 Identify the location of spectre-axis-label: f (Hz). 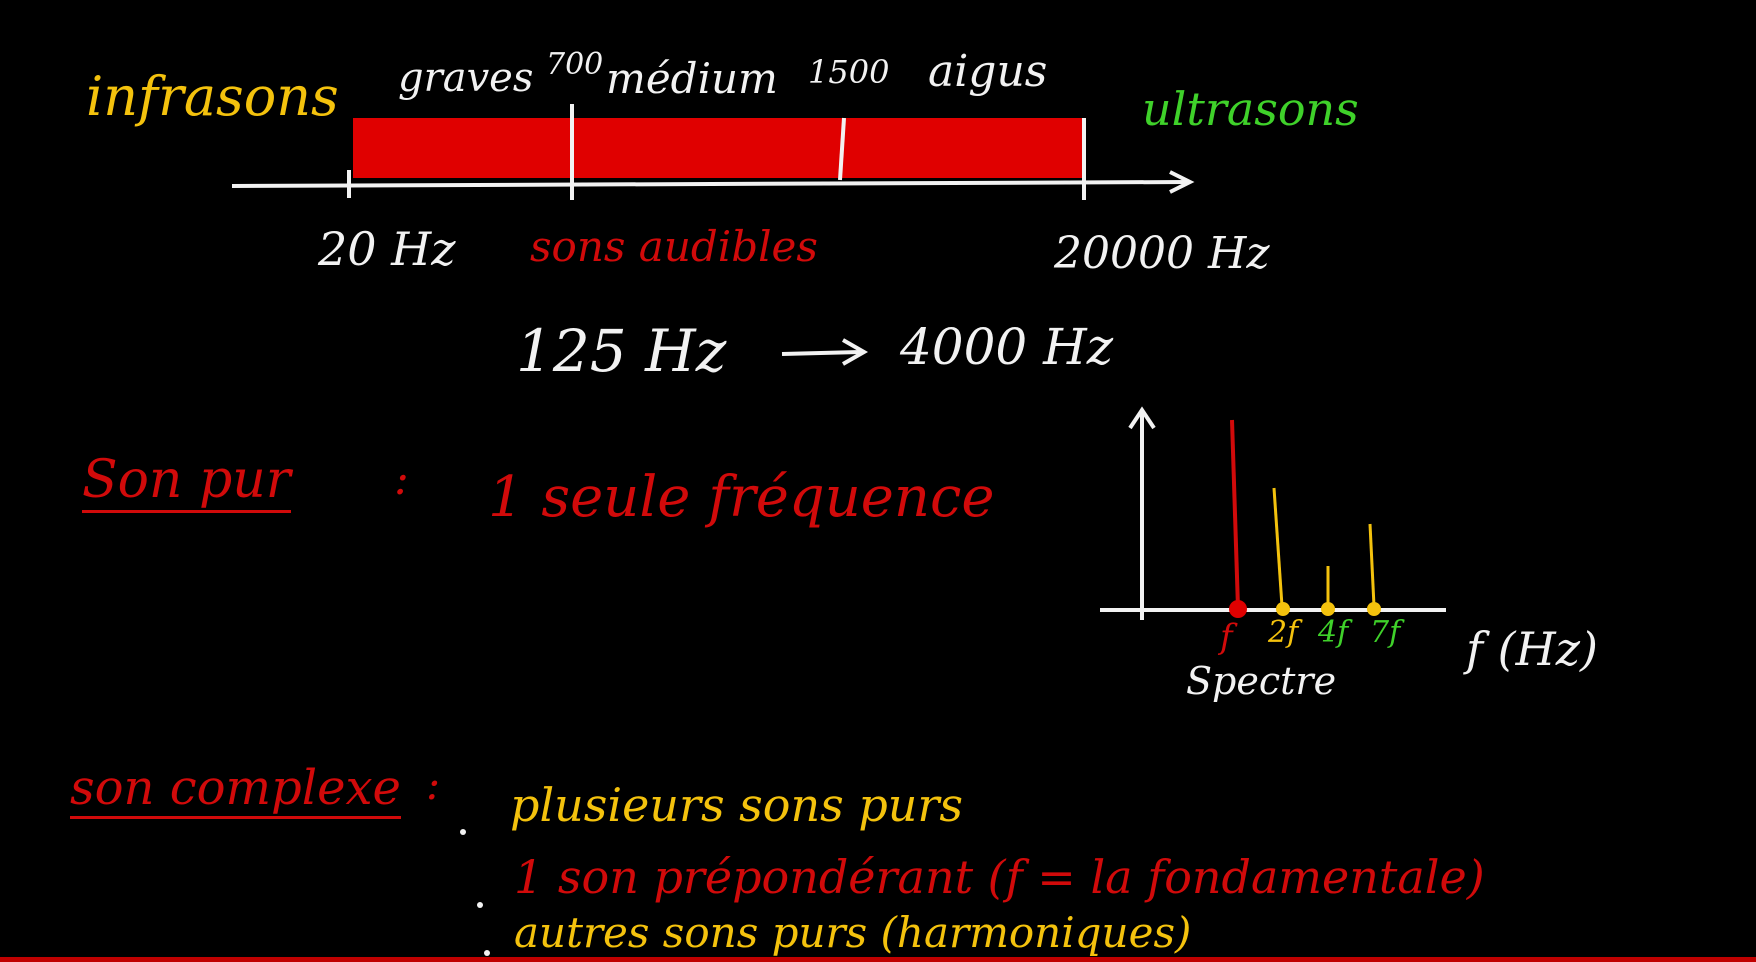
(1532, 649).